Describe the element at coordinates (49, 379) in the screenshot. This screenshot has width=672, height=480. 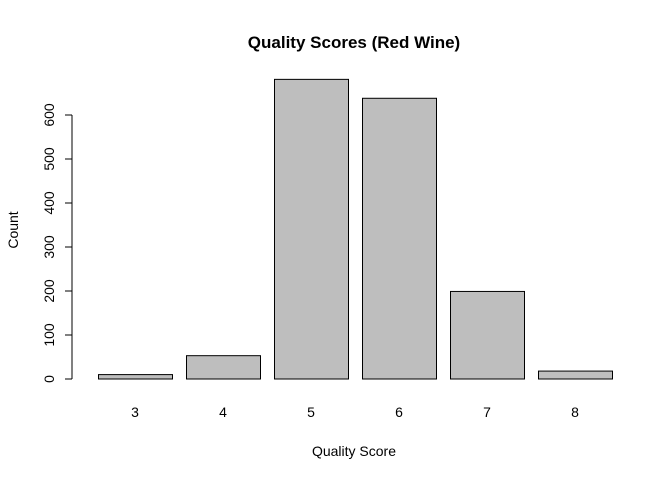
I see `y-tick-label: 0` at that location.